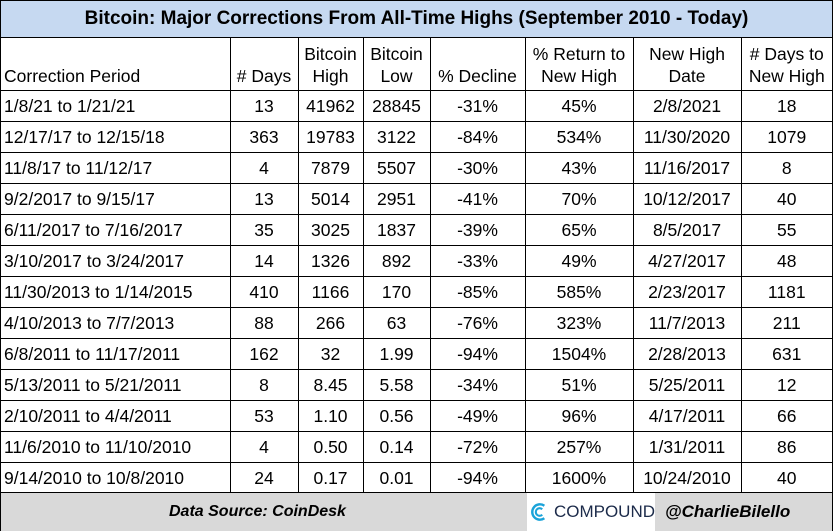 The image size is (833, 531). What do you see at coordinates (786, 323) in the screenshot?
I see `table-cell: 211` at bounding box center [786, 323].